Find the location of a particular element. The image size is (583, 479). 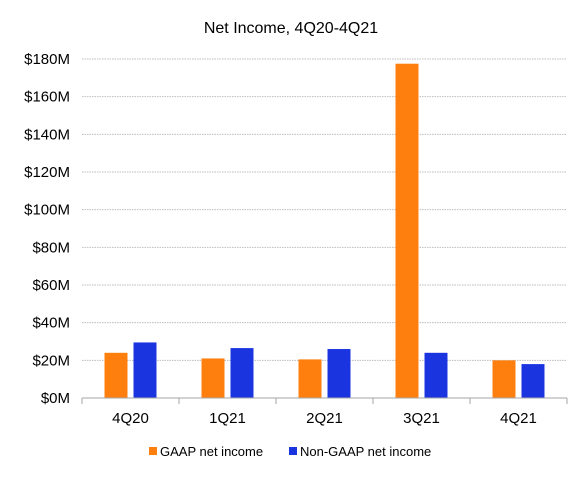

bar-gaap-net-income-4q20 is located at coordinates (116, 375).